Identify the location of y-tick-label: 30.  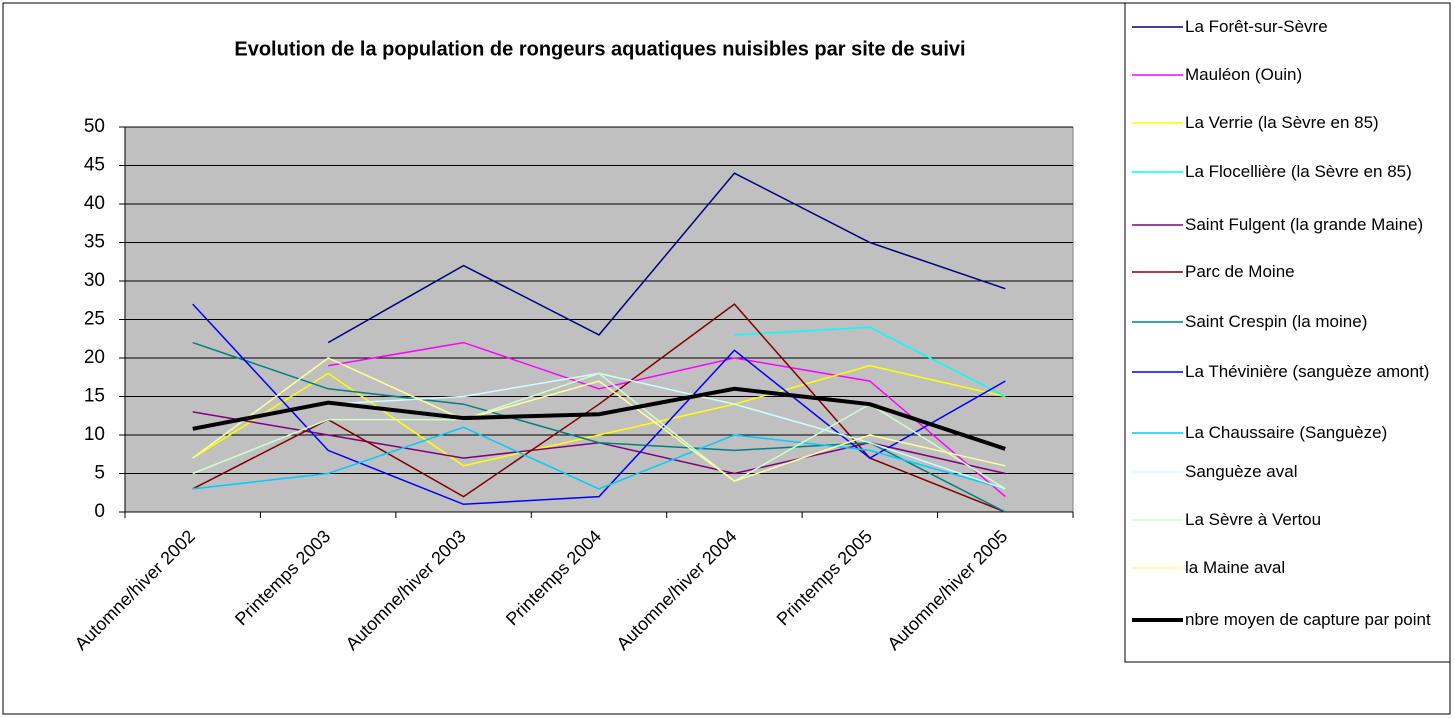
(94, 280).